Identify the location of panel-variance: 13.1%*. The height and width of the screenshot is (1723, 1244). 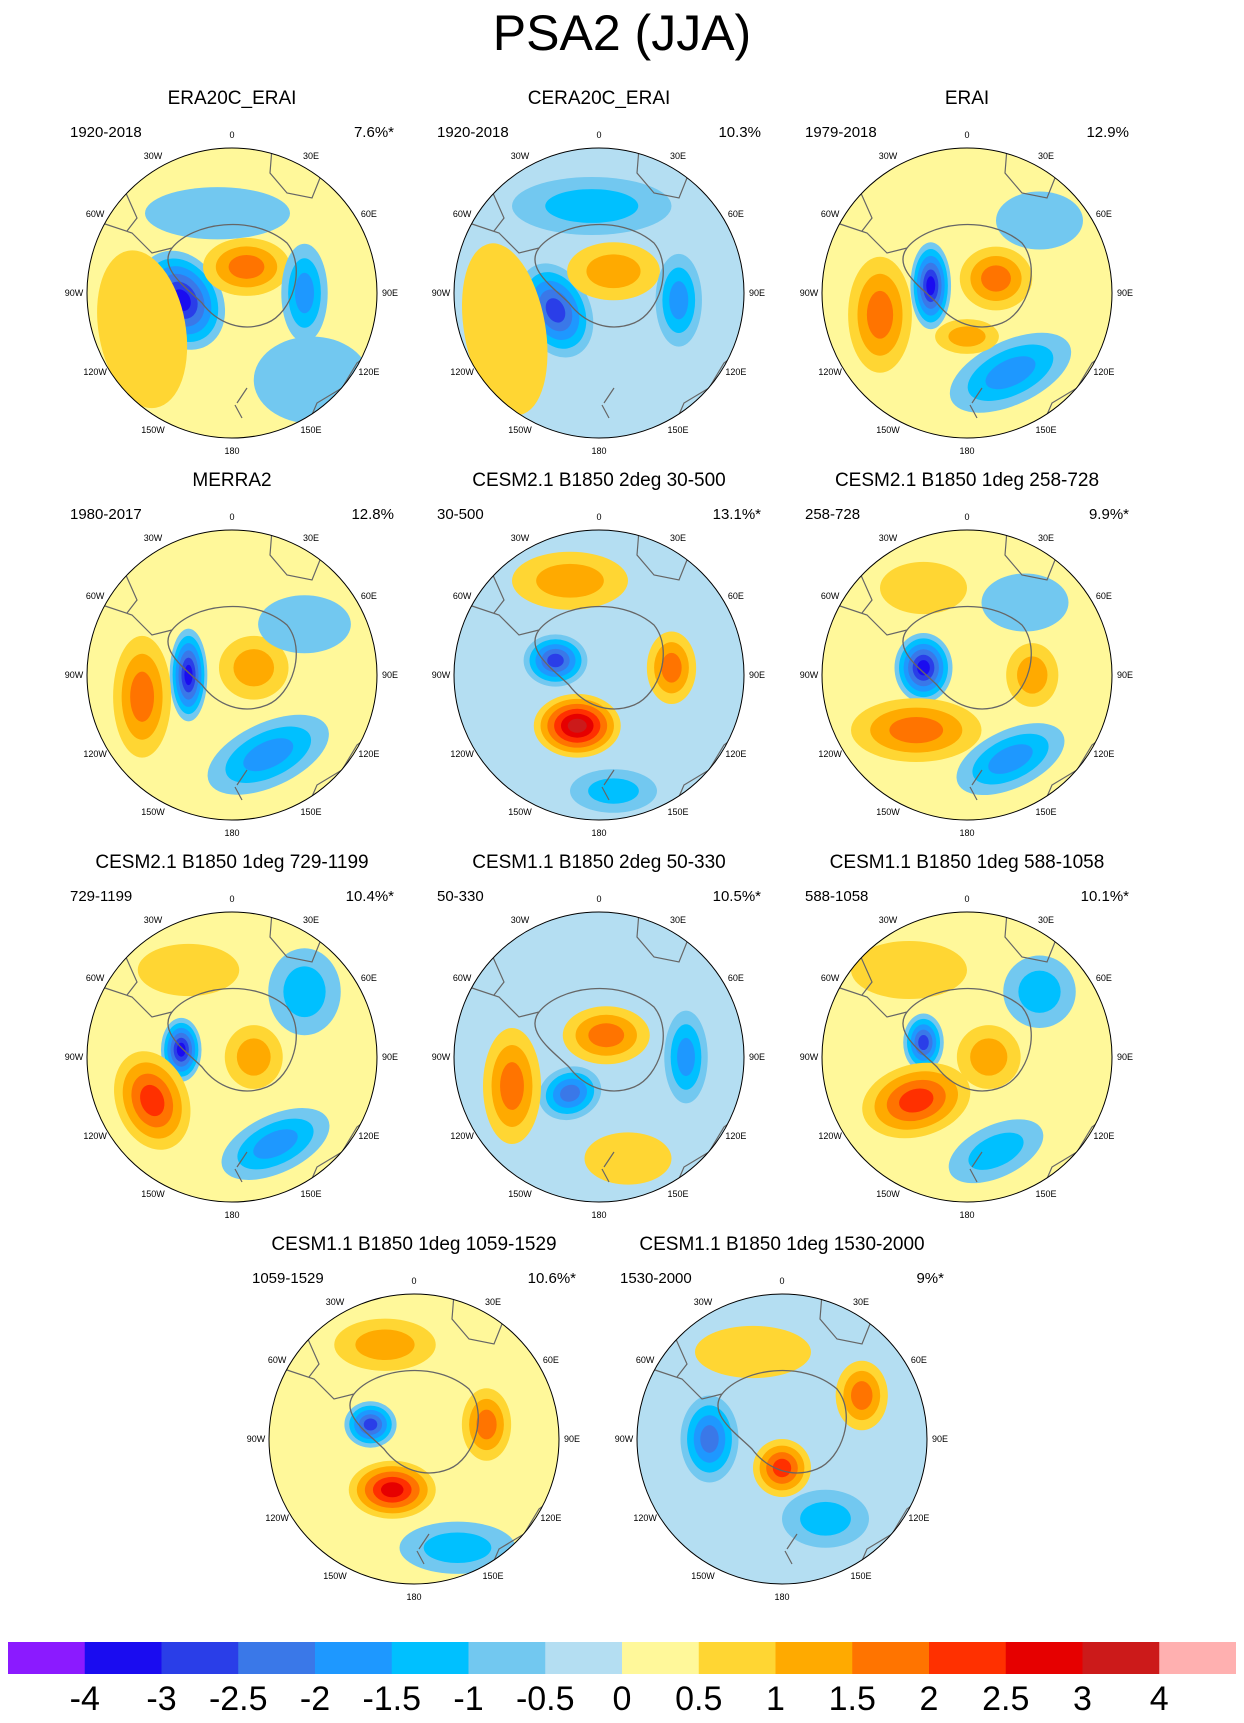
(736, 514).